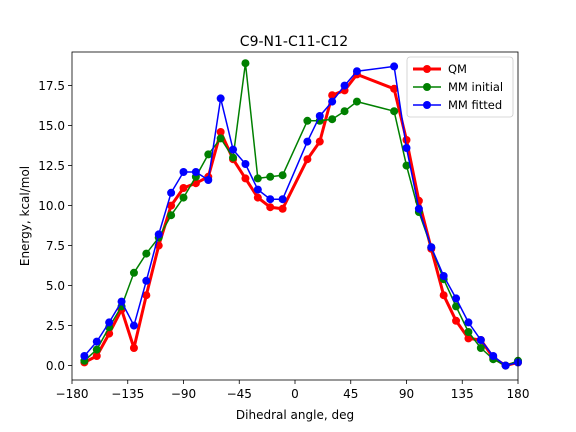  I want to click on x-axis: −180 −135 −90 −45 0 45 90 135 180, so click(293, 390).